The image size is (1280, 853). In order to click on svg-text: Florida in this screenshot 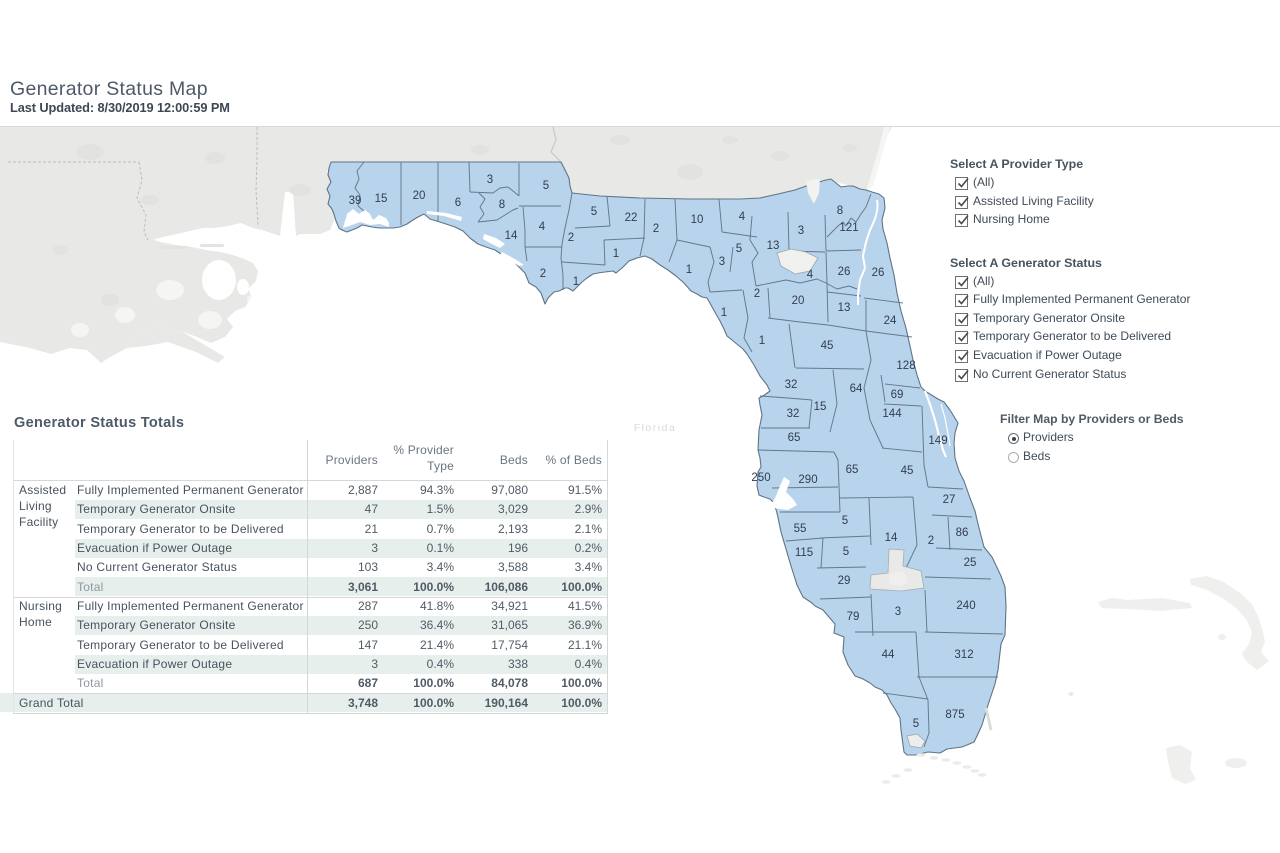, I will do `click(655, 428)`.